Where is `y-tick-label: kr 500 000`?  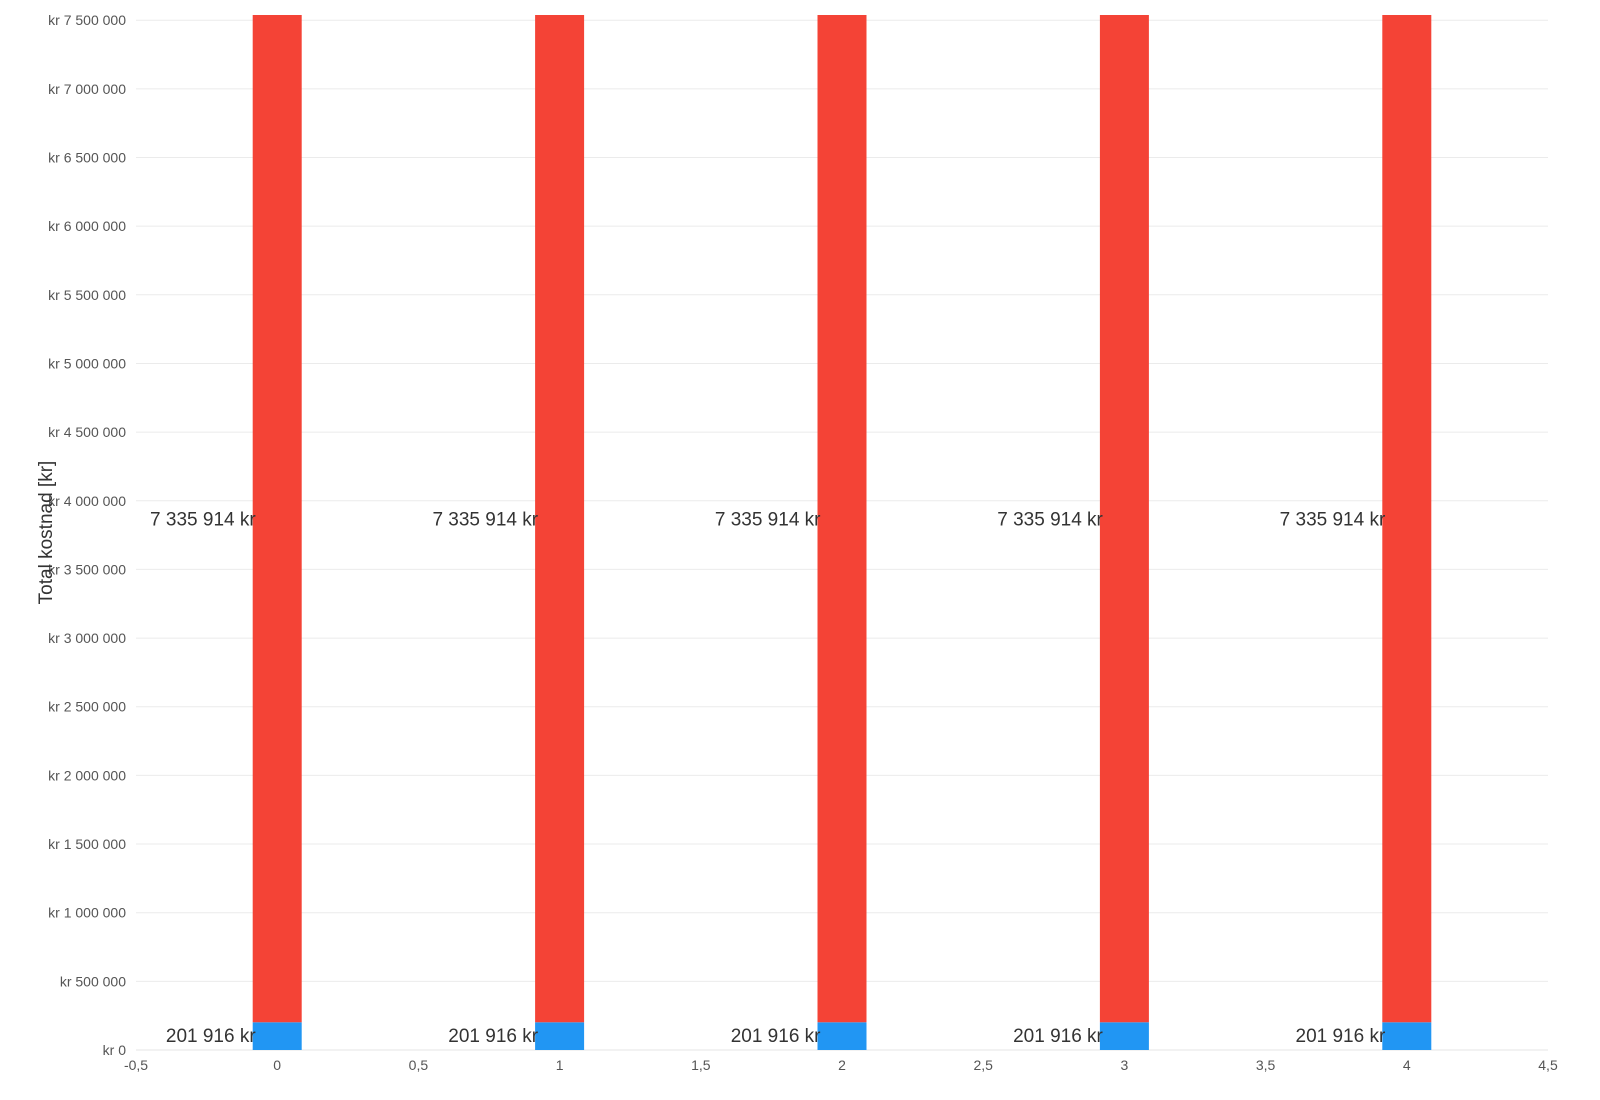 y-tick-label: kr 500 000 is located at coordinates (93, 981).